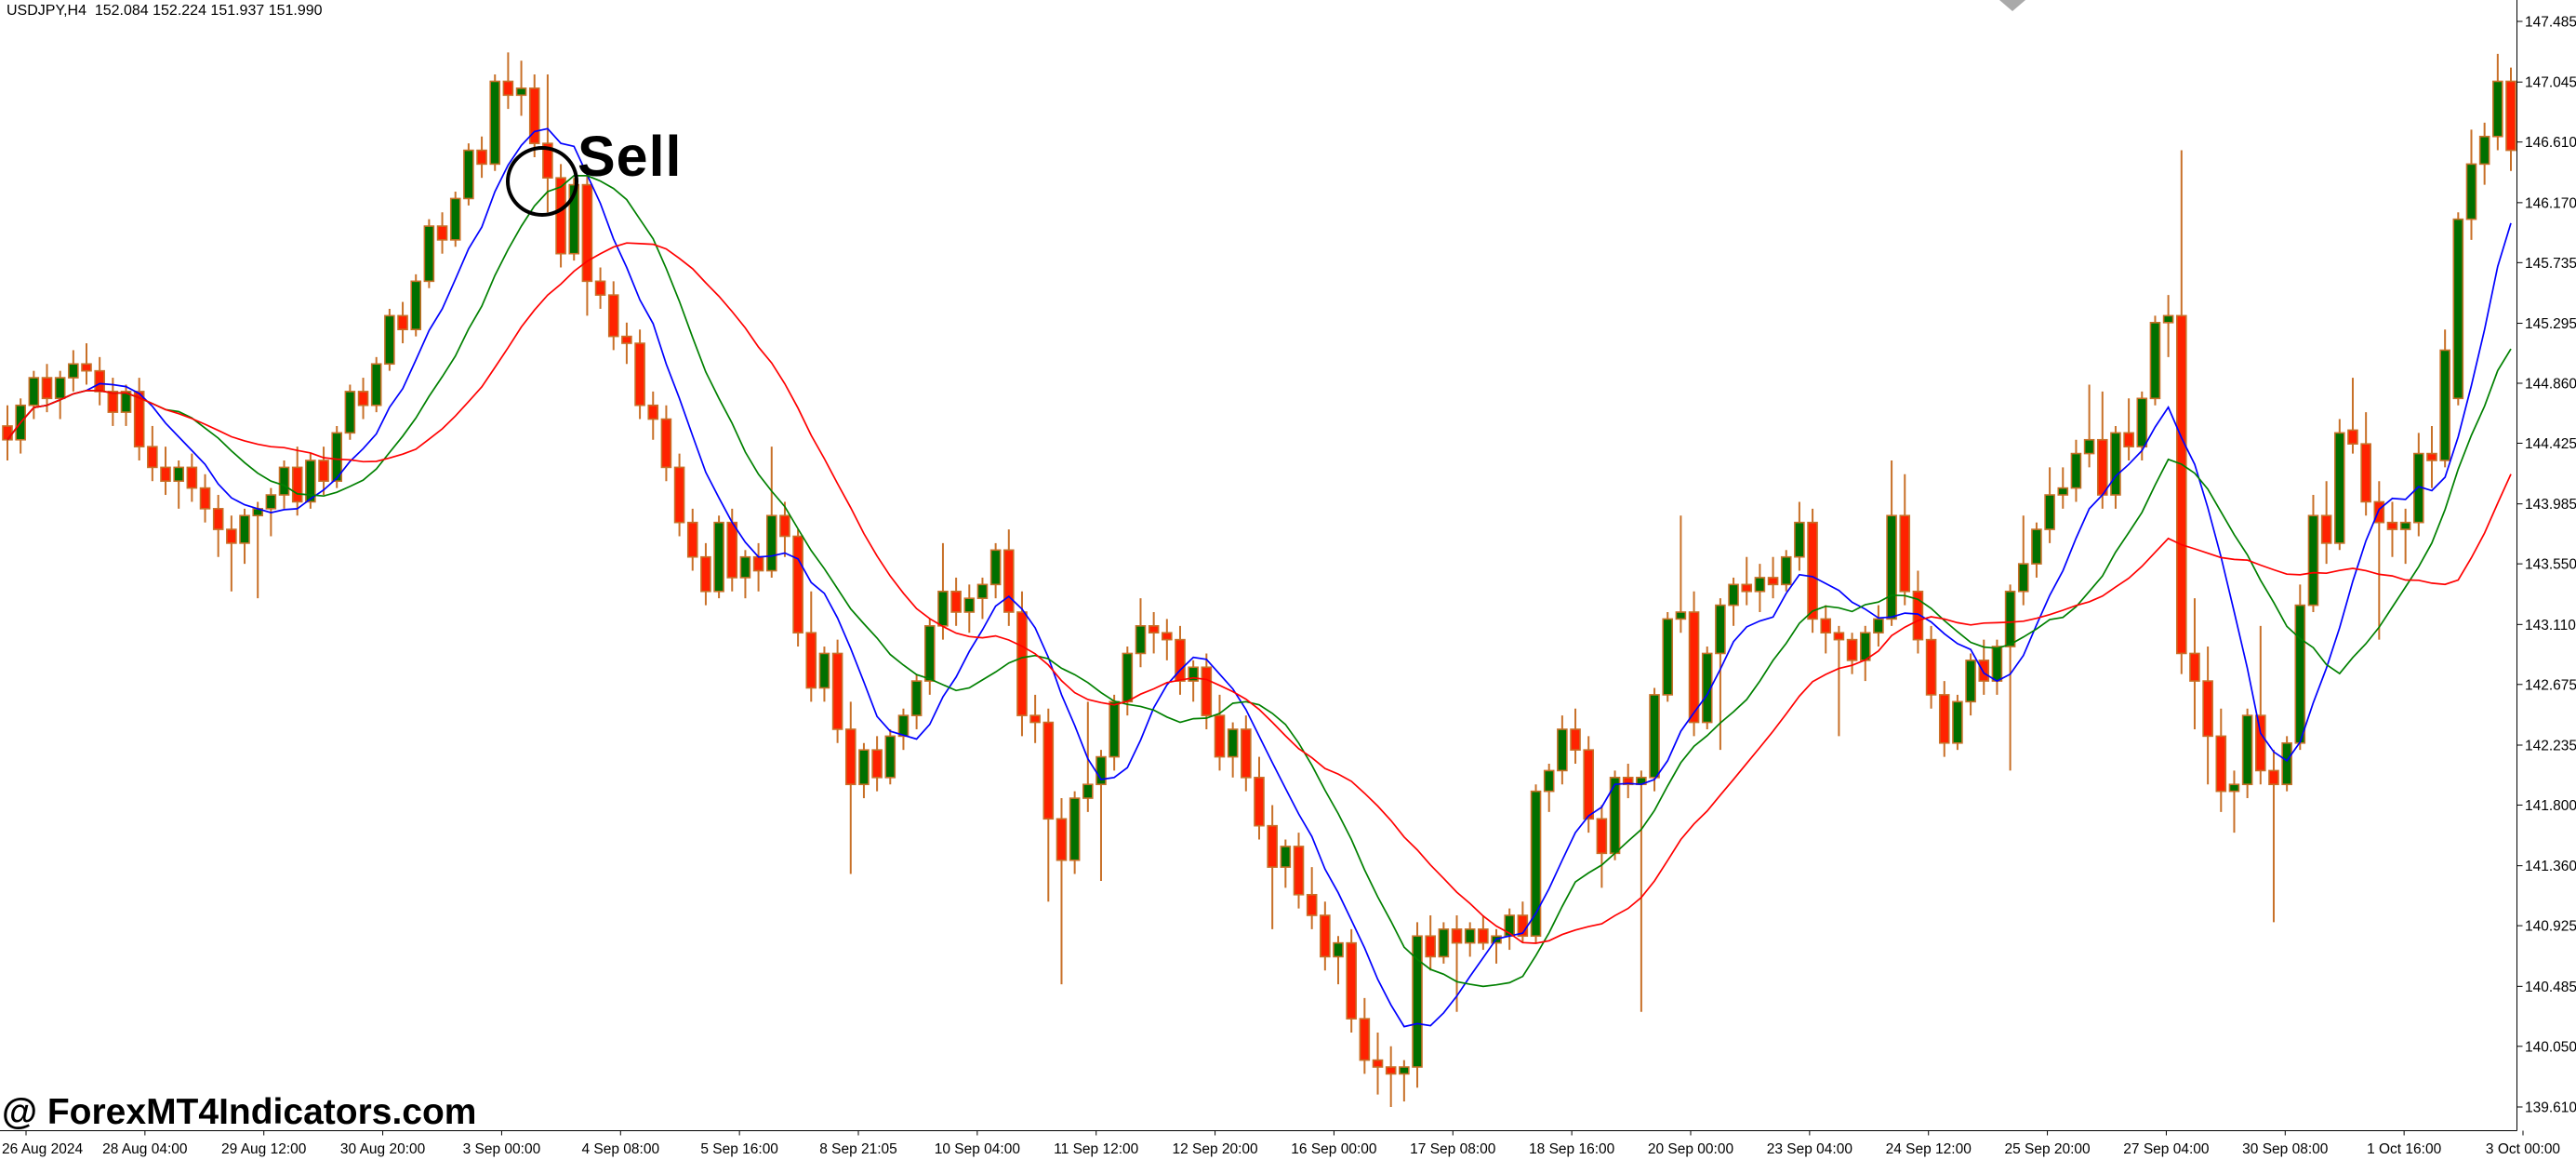 The height and width of the screenshot is (1160, 2576). I want to click on price-axis-label: 145.295, so click(2550, 324).